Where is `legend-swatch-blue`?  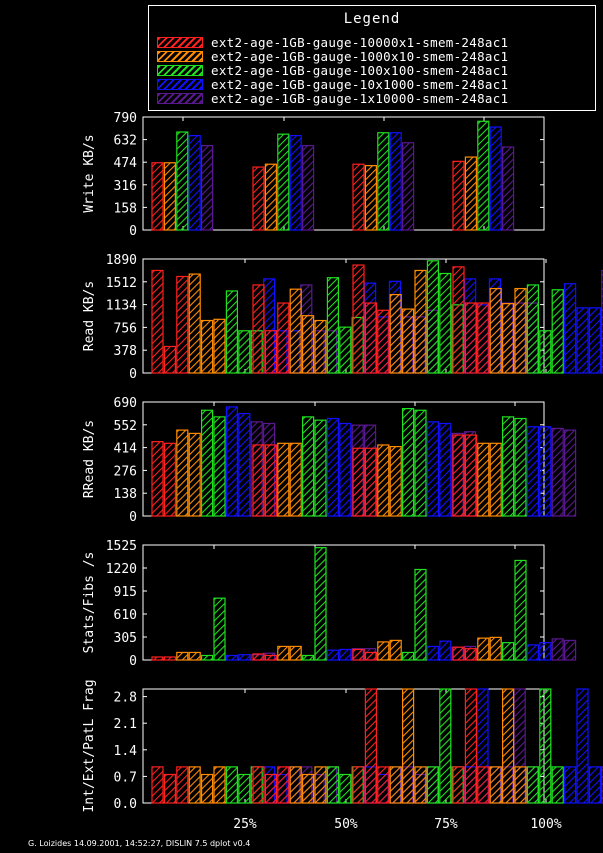 legend-swatch-blue is located at coordinates (180, 84).